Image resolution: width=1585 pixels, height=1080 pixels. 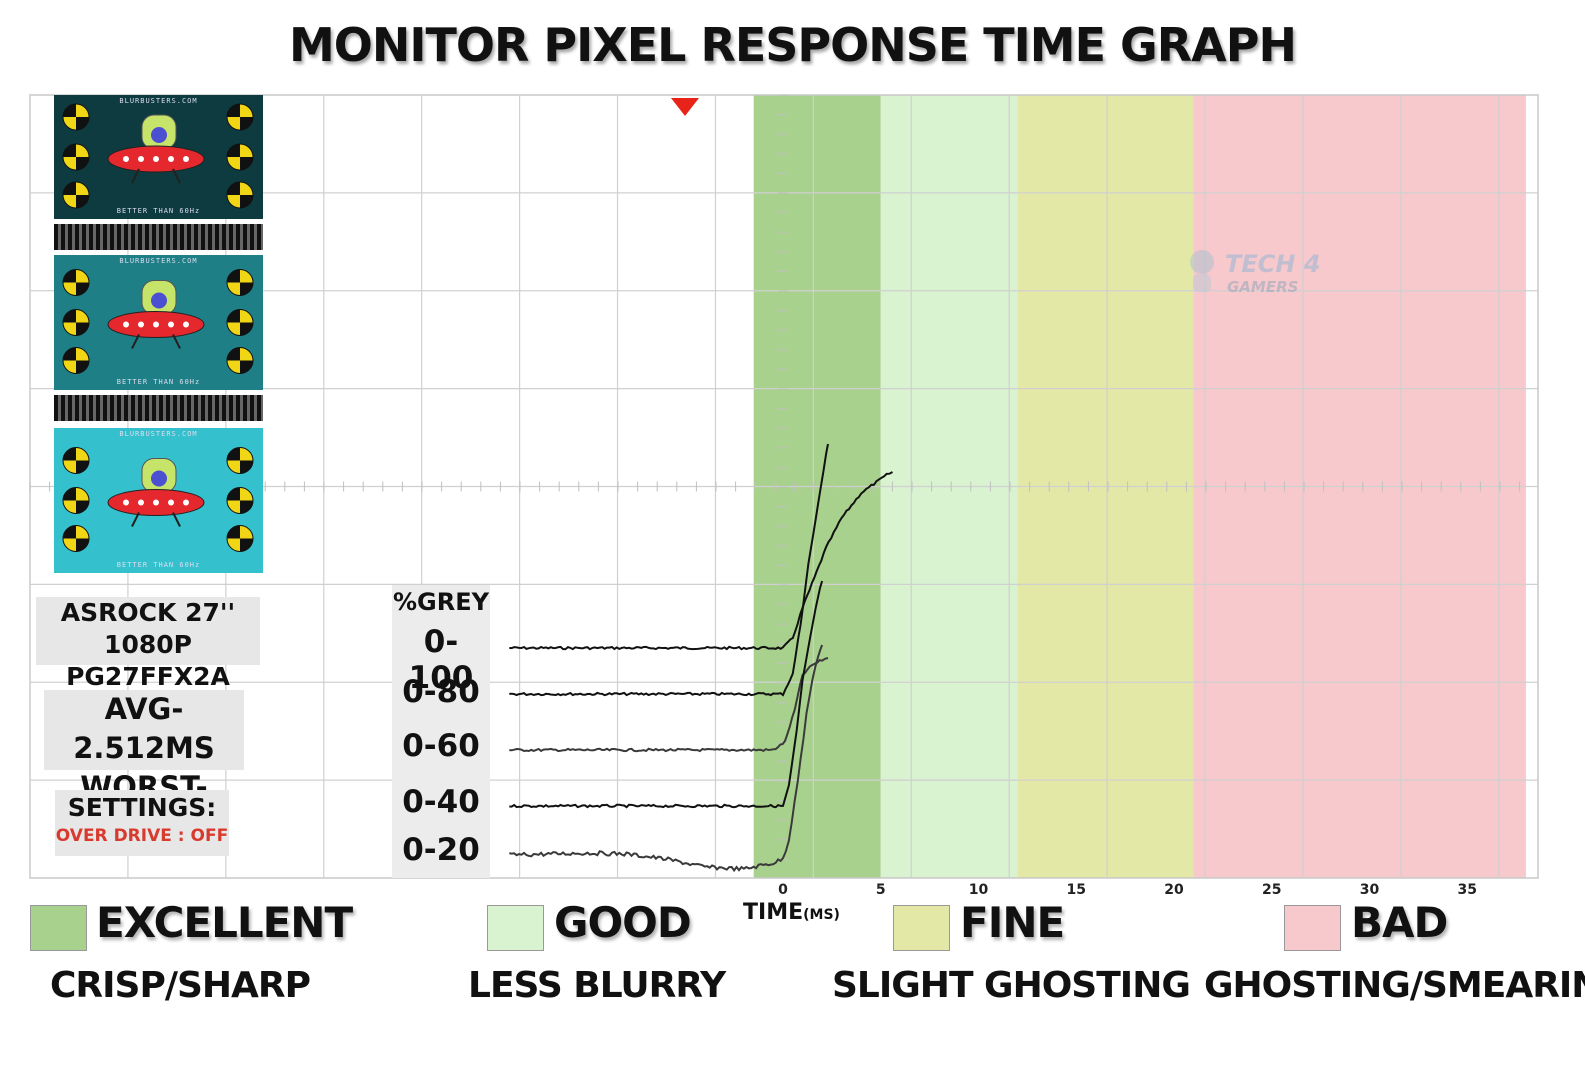 I want to click on settings-label: SETTINGS:, so click(x=142, y=807).